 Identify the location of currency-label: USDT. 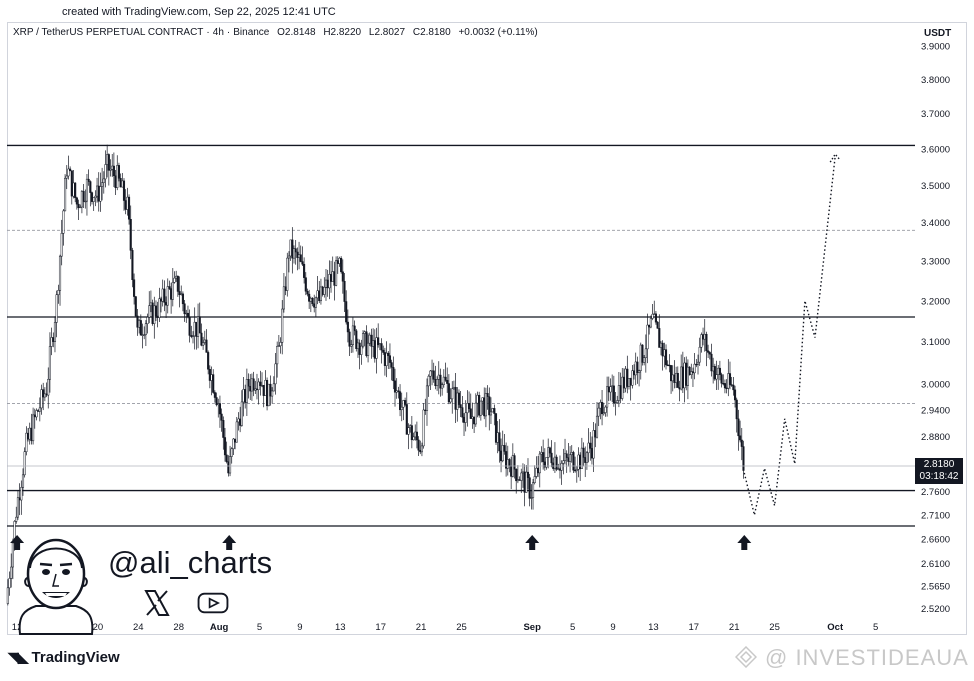
(938, 33).